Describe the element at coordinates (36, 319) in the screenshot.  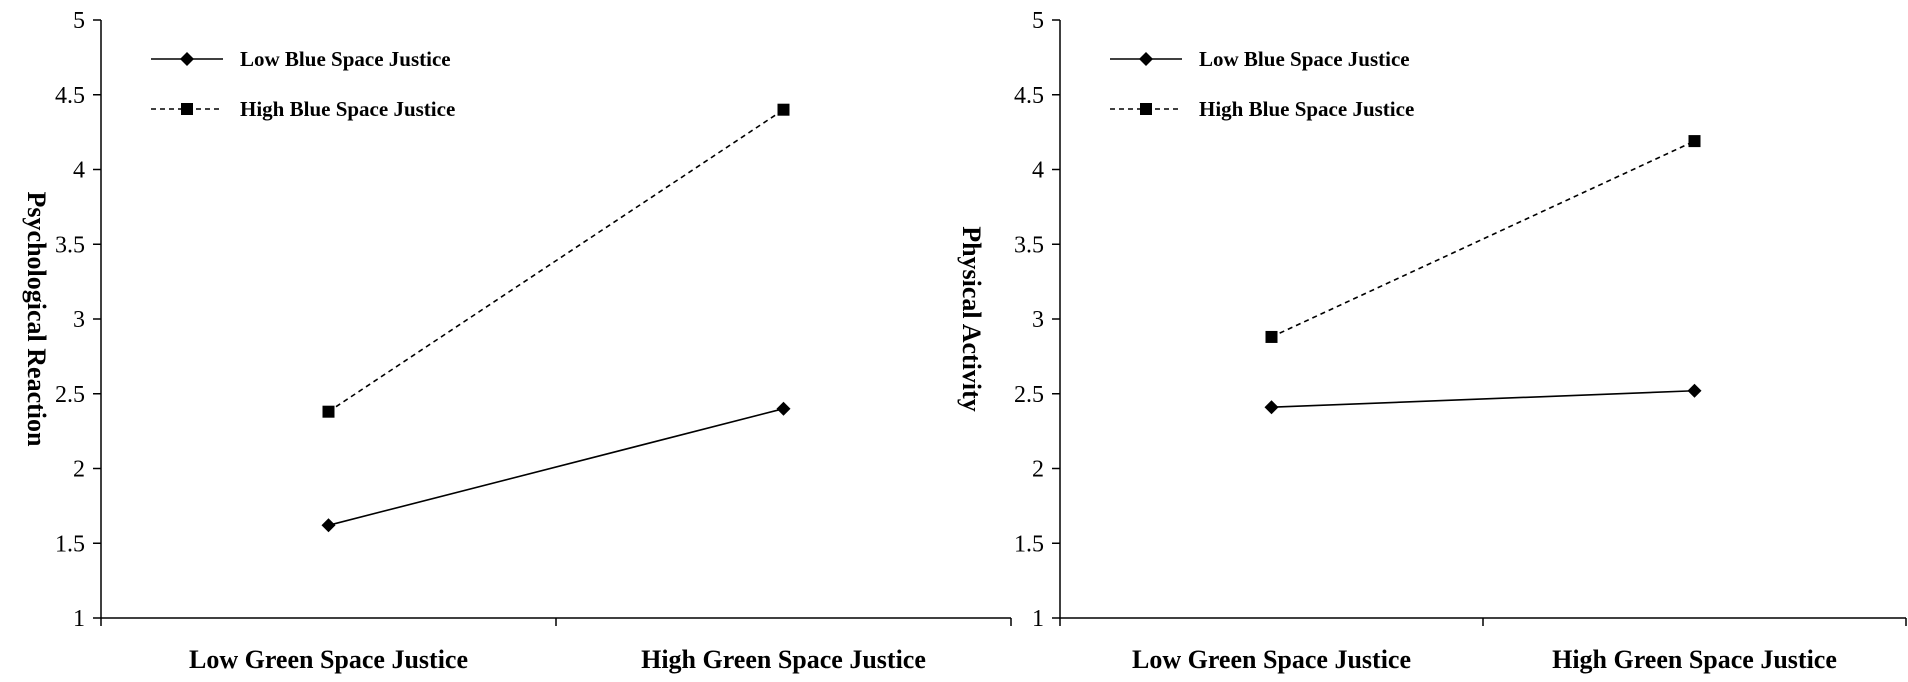
I see `y-axis-title: Psychological Reaction` at that location.